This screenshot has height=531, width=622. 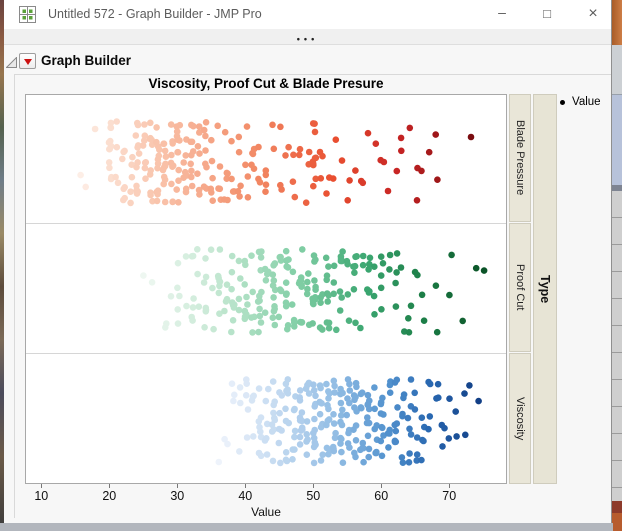 What do you see at coordinates (109, 496) in the screenshot?
I see `x-tick-label: 20` at bounding box center [109, 496].